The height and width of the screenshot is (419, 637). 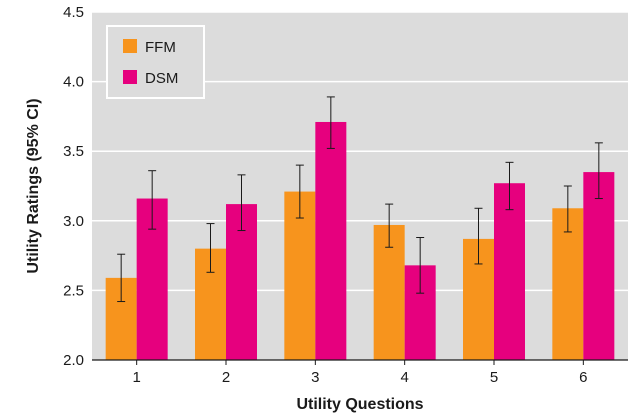 What do you see at coordinates (73, 82) in the screenshot?
I see `y-tick-label: 4.0` at bounding box center [73, 82].